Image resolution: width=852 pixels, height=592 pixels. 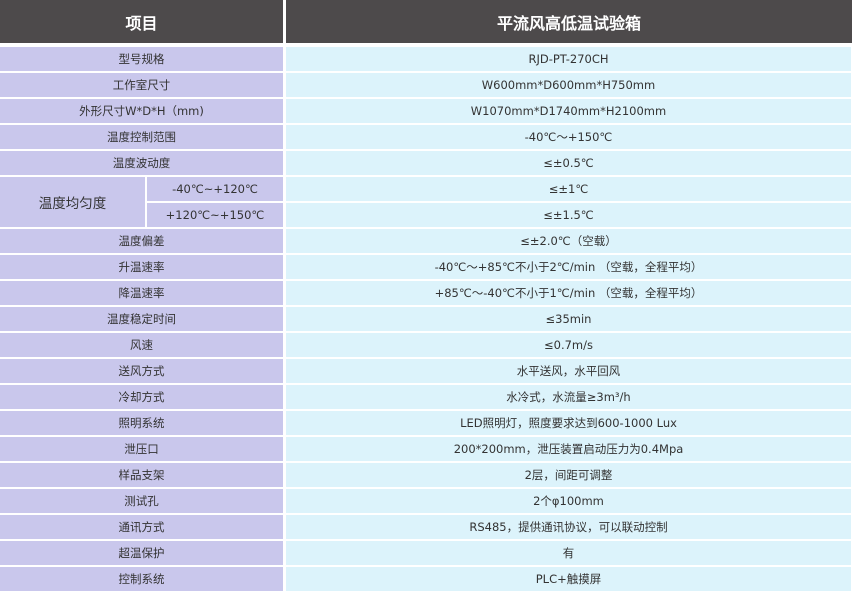 I want to click on spec-value: -40℃～+85℃不小于2℃/min （空载，全程平均）, so click(x=568, y=267).